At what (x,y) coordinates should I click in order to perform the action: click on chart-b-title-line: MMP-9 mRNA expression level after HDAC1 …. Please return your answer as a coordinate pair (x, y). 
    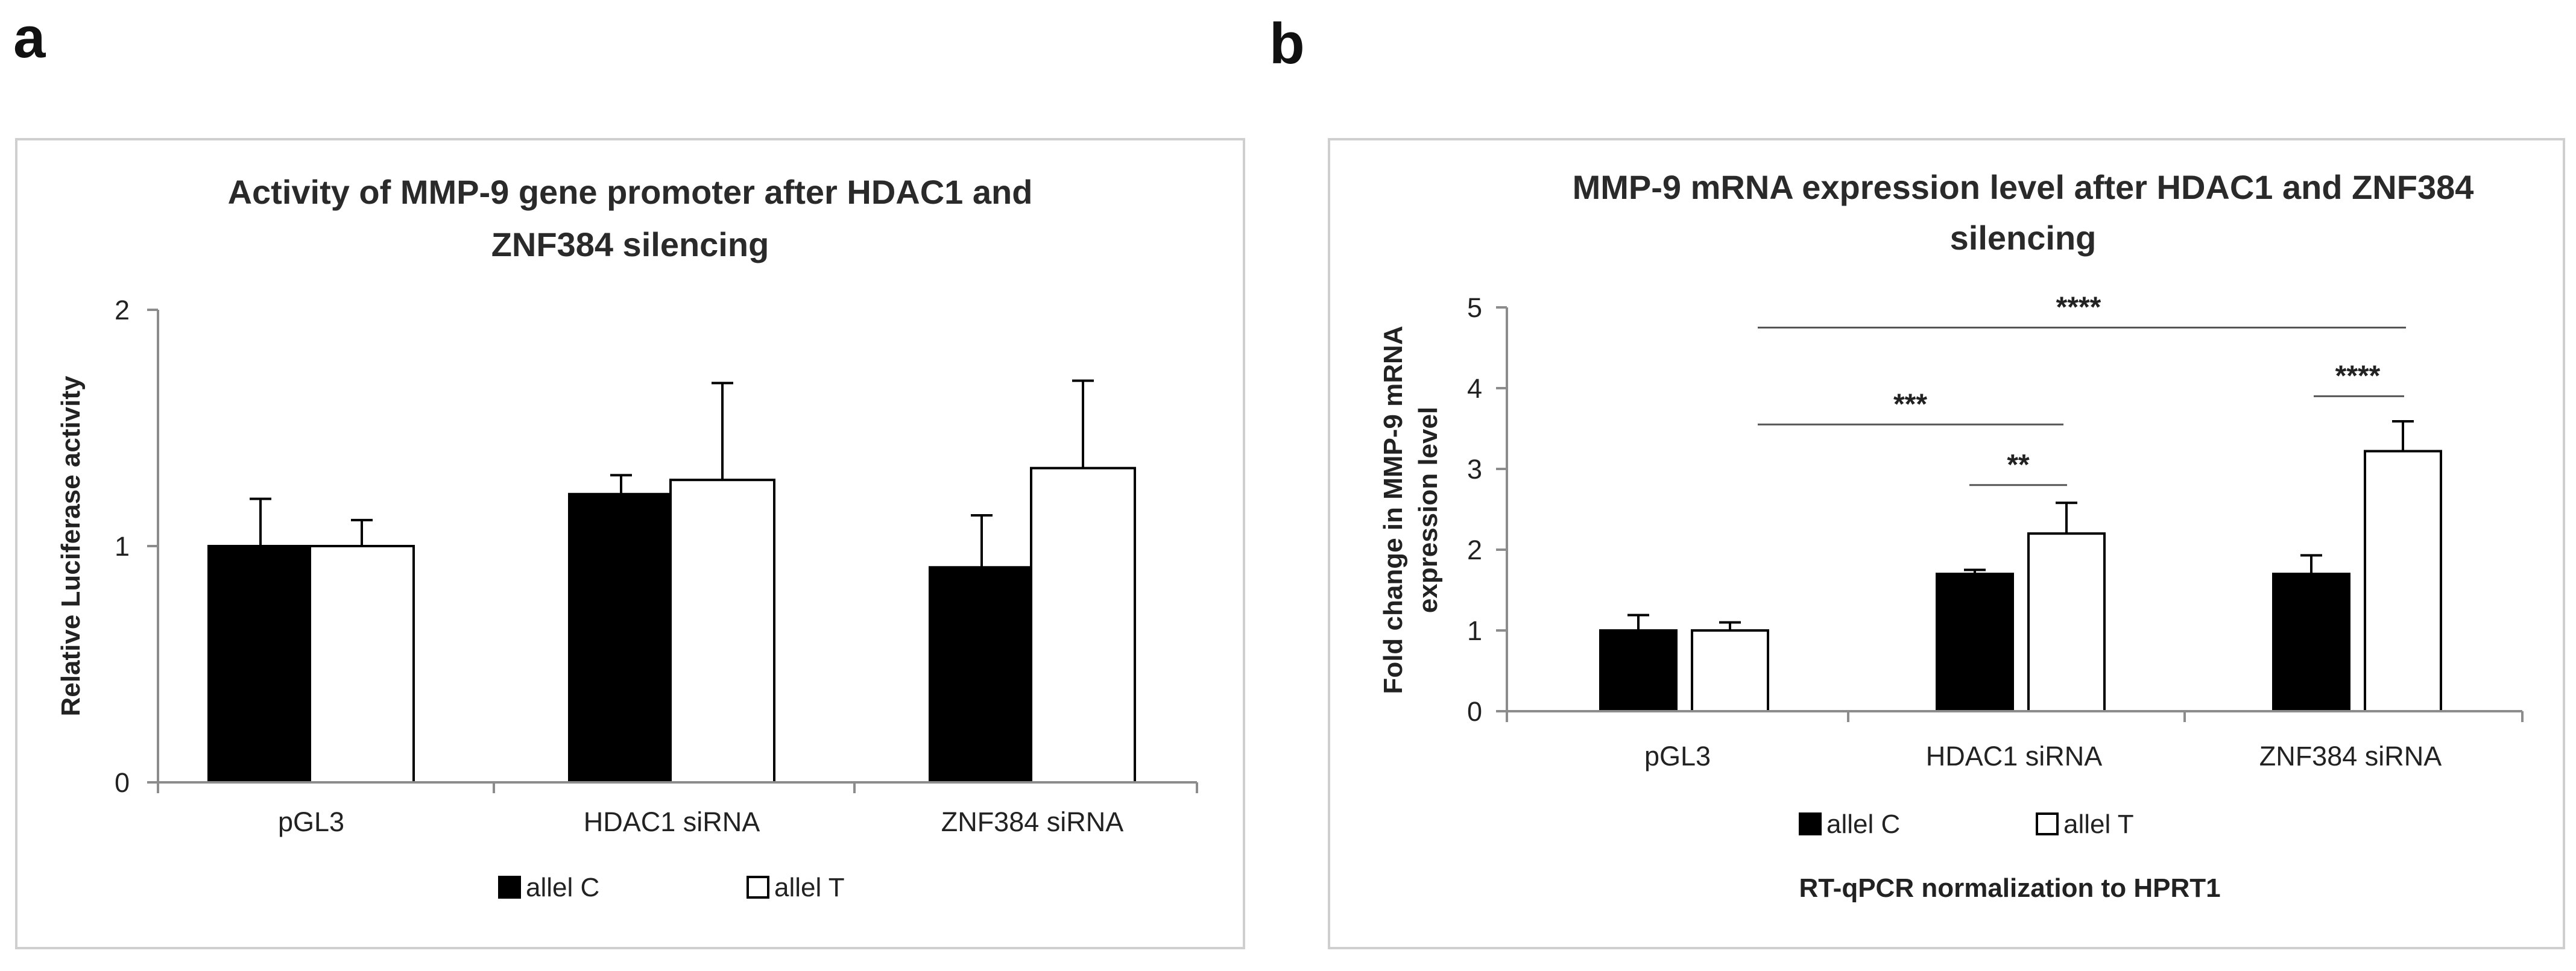
    Looking at the image, I should click on (2023, 187).